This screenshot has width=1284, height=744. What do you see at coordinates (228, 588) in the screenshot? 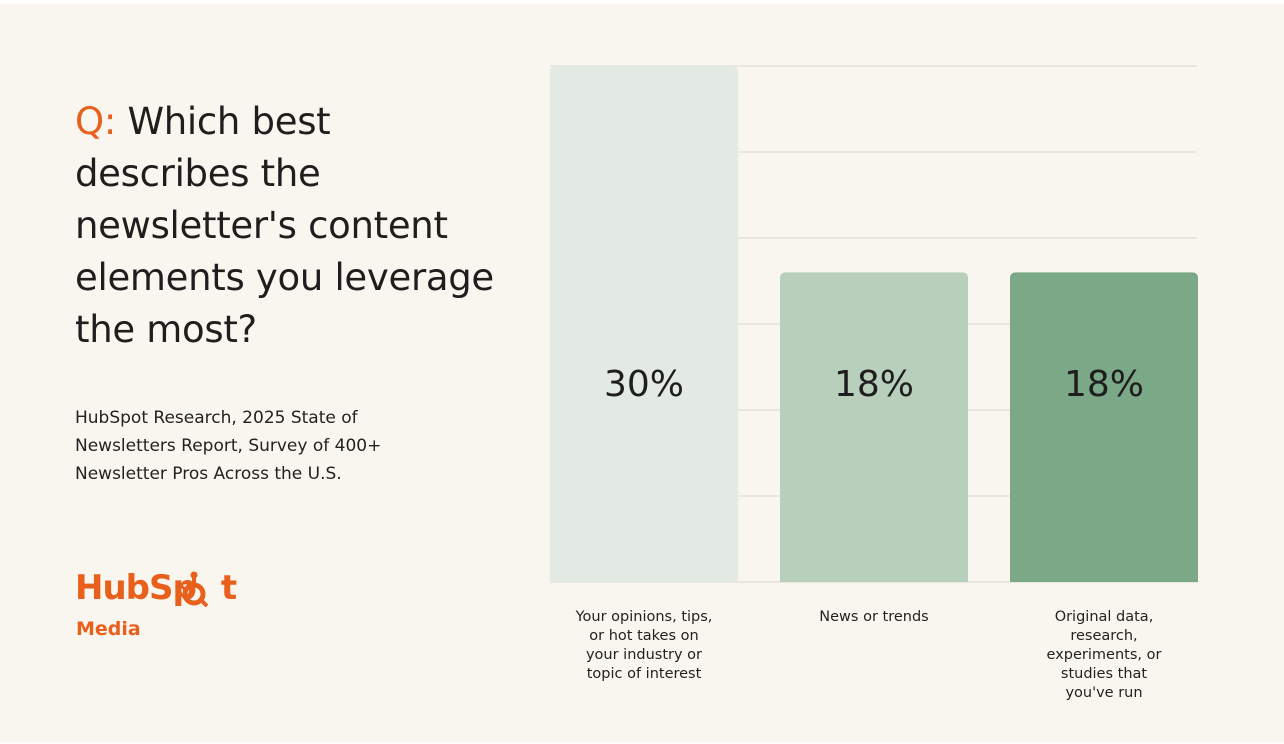
I see `logo-word-right: t` at bounding box center [228, 588].